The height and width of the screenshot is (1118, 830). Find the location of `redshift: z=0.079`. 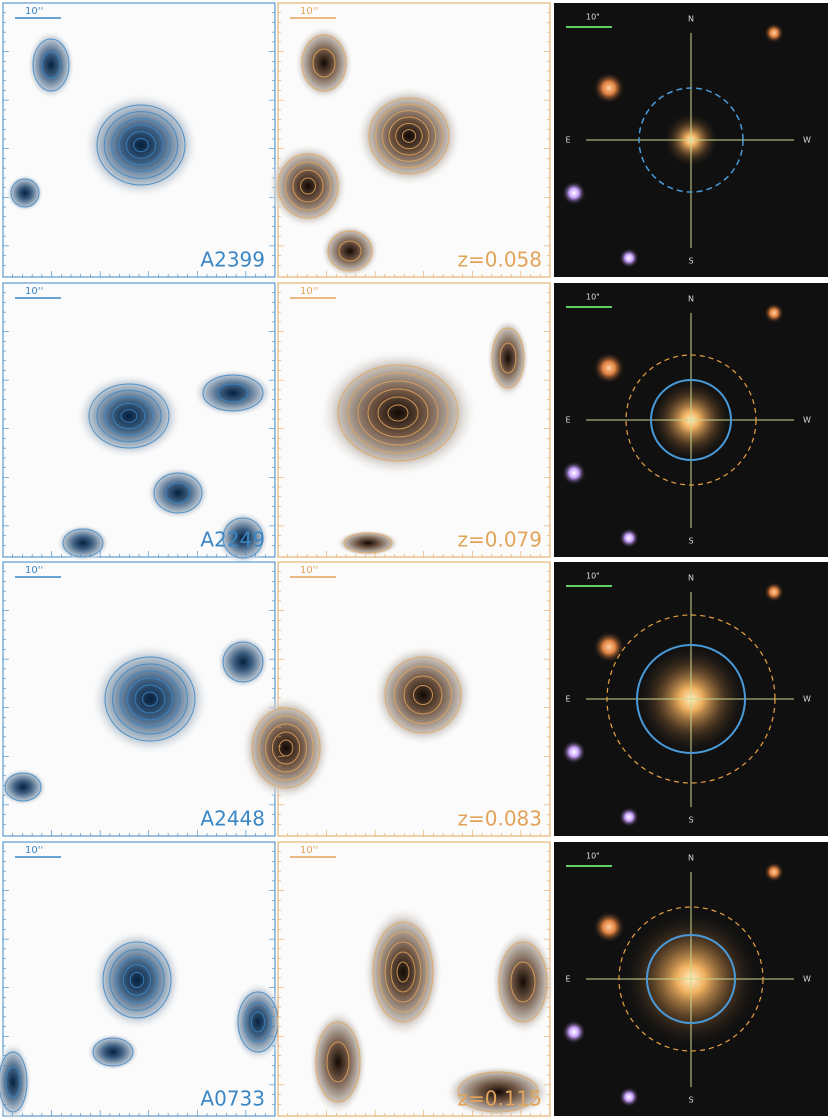

redshift: z=0.079 is located at coordinates (499, 540).